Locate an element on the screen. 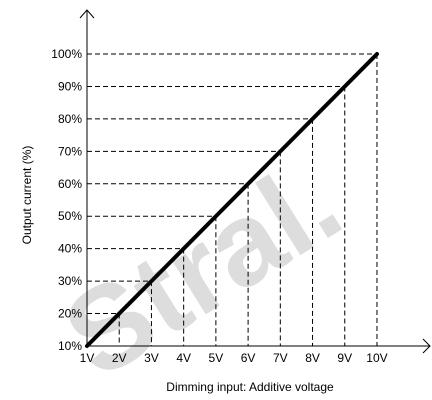  y-tick-label: 80% is located at coordinates (70, 119).